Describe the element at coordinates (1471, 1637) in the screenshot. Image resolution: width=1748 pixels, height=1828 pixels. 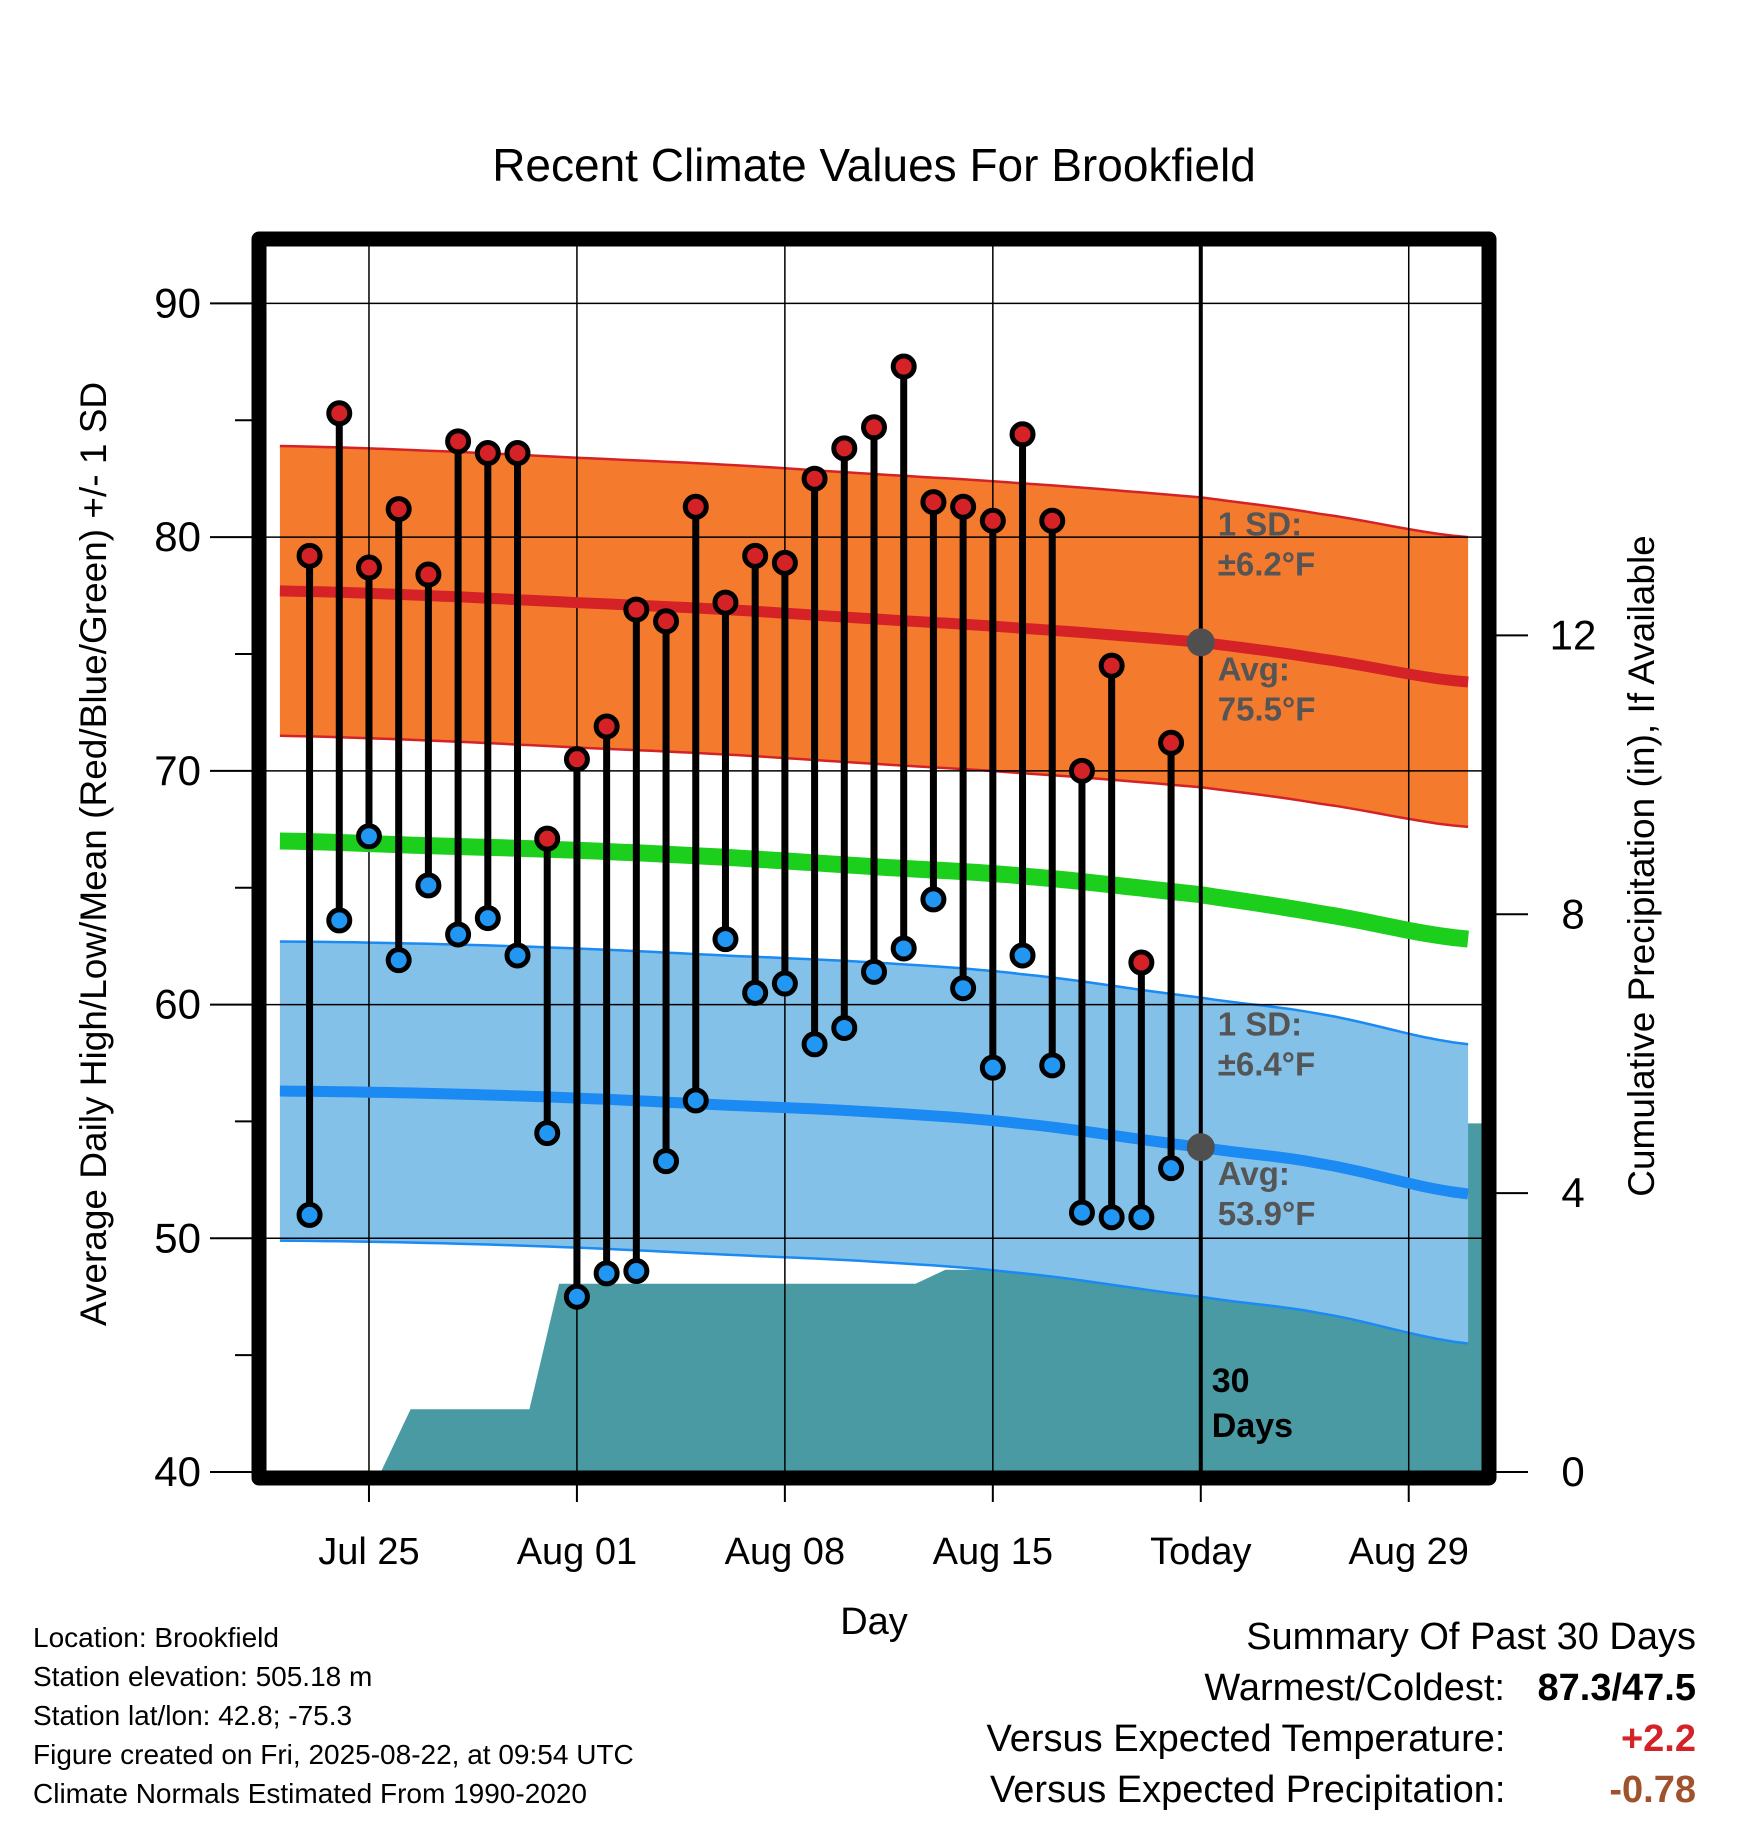
I see `summary-title: Summary Of Past 30 Days` at that location.